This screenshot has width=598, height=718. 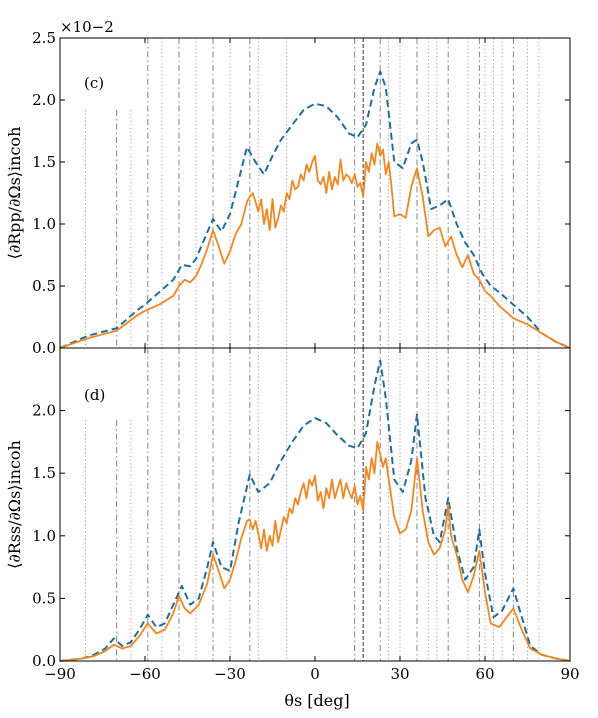 I want to click on panel-c-ylabel: ⟨∂Rpp/∂Ωs⟩incoh, so click(x=14, y=193).